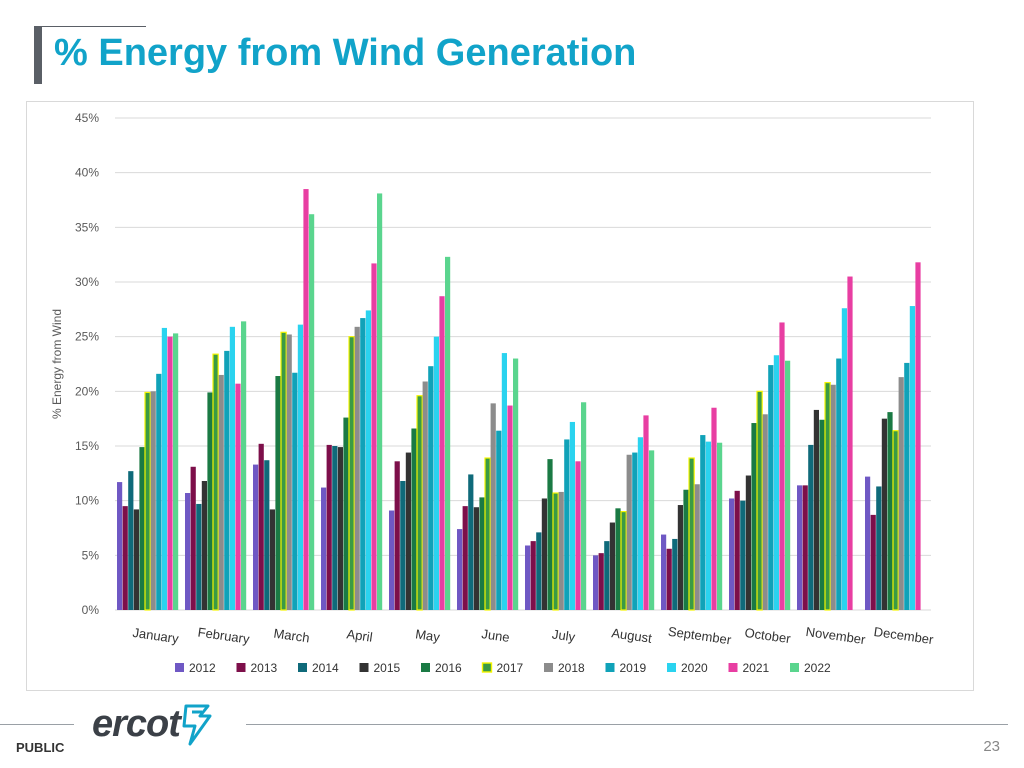  I want to click on bar-2012-may, so click(392, 560).